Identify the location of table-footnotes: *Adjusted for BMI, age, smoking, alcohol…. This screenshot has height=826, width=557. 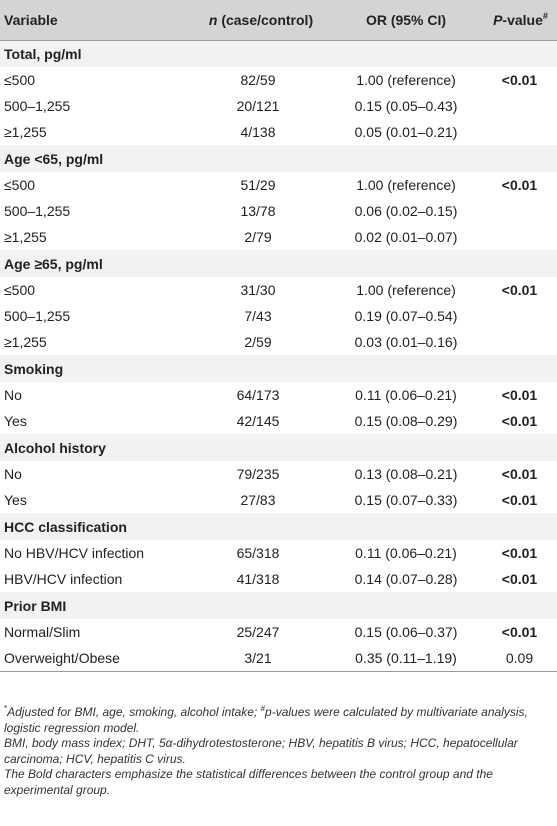
(278, 751).